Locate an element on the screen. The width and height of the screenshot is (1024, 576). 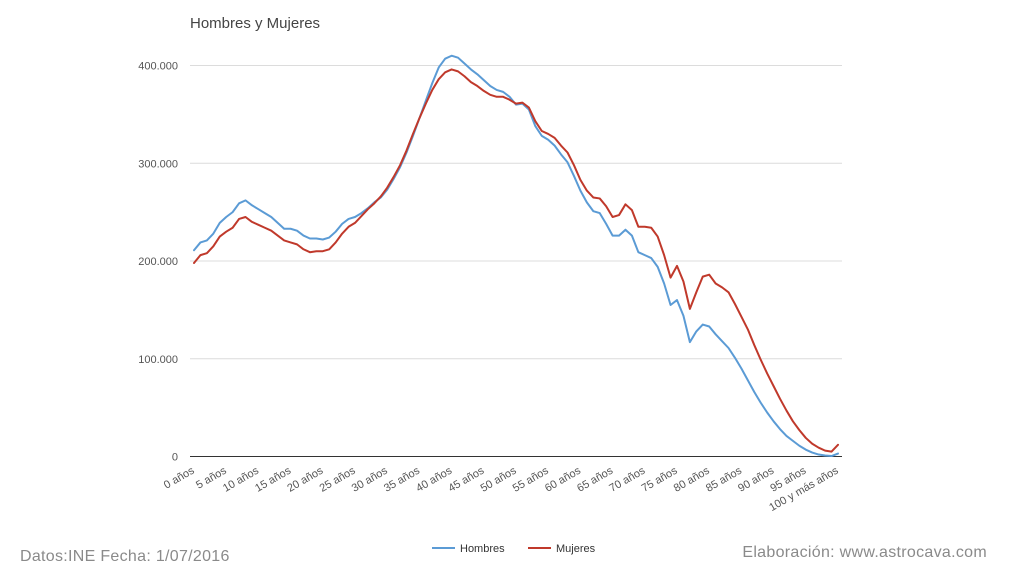
x-tick-label: 90 años is located at coordinates (756, 479).